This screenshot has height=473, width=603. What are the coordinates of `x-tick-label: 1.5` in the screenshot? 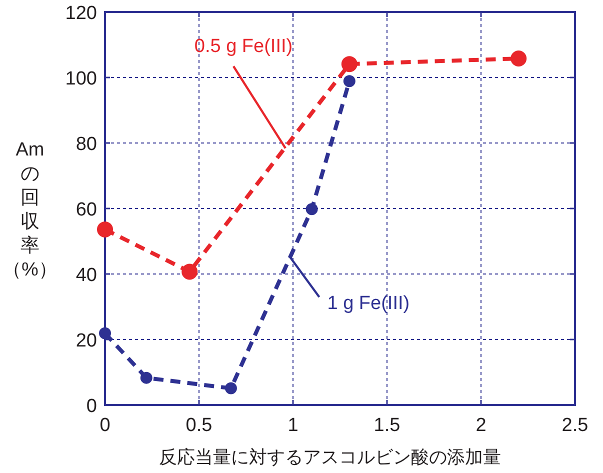 It's located at (387, 425).